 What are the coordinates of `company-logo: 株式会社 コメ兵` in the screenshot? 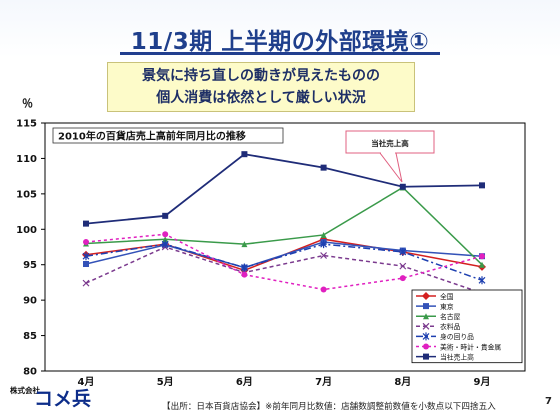 It's located at (55, 398).